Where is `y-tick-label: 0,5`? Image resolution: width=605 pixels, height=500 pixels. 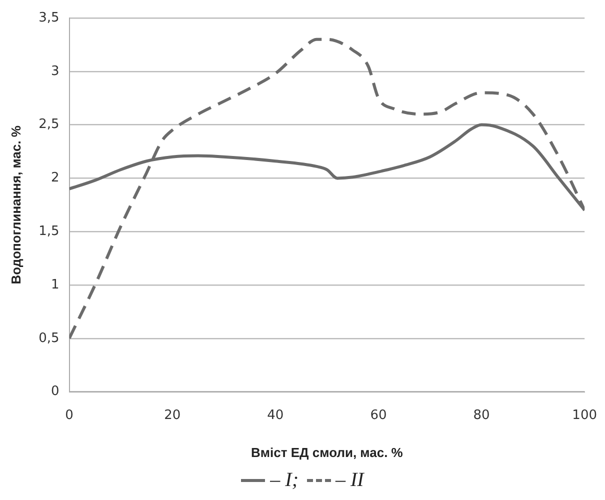
y-tick-label: 0,5 is located at coordinates (49, 338).